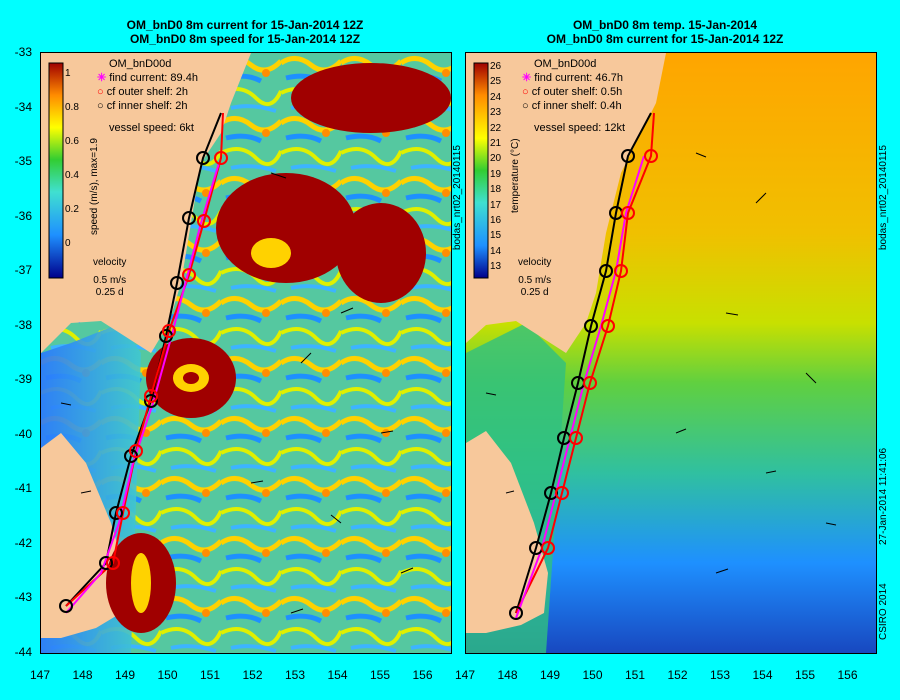 The image size is (900, 700). I want to click on left-velocity-time: 0.25 d, so click(109, 292).